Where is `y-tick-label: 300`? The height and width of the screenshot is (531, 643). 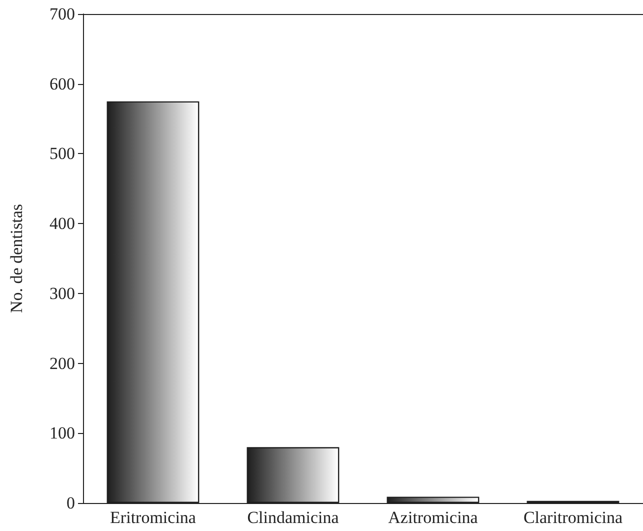
y-tick-label: 300 is located at coordinates (62, 293).